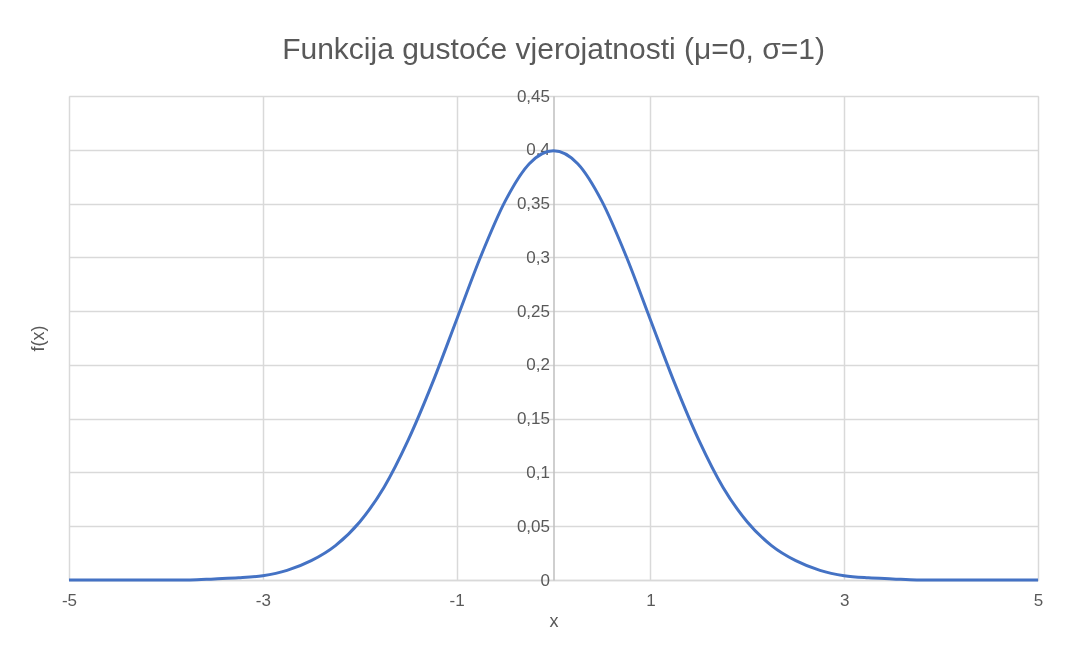 This screenshot has height=646, width=1068. Describe the element at coordinates (1038, 600) in the screenshot. I see `x-tick-label: 5` at that location.